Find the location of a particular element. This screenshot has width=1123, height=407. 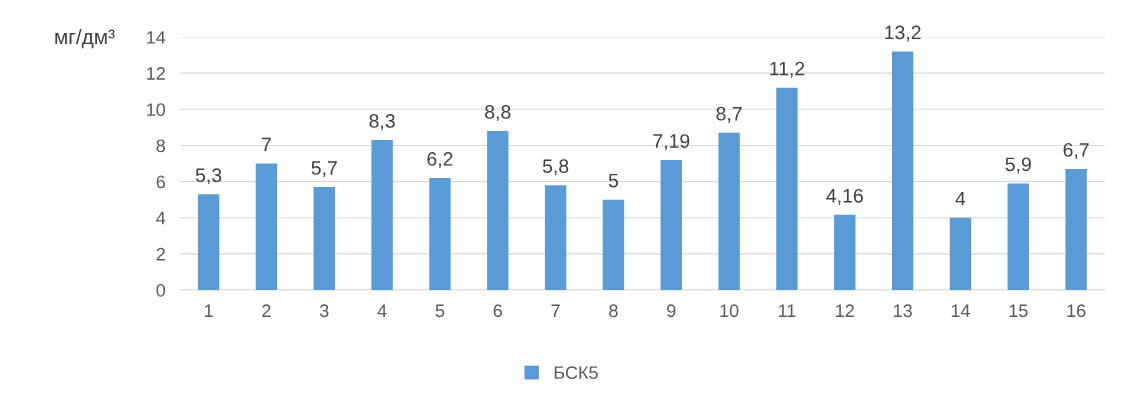

x-tick-label: 9 is located at coordinates (671, 311).